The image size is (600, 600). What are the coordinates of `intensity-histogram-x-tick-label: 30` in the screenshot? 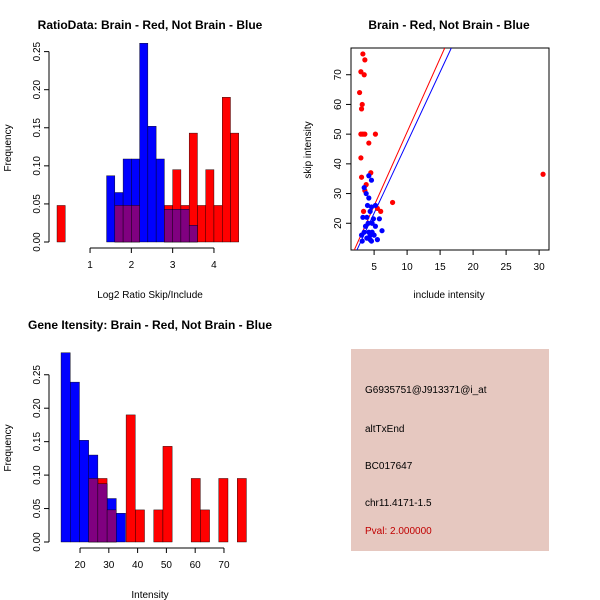 It's located at (109, 565).